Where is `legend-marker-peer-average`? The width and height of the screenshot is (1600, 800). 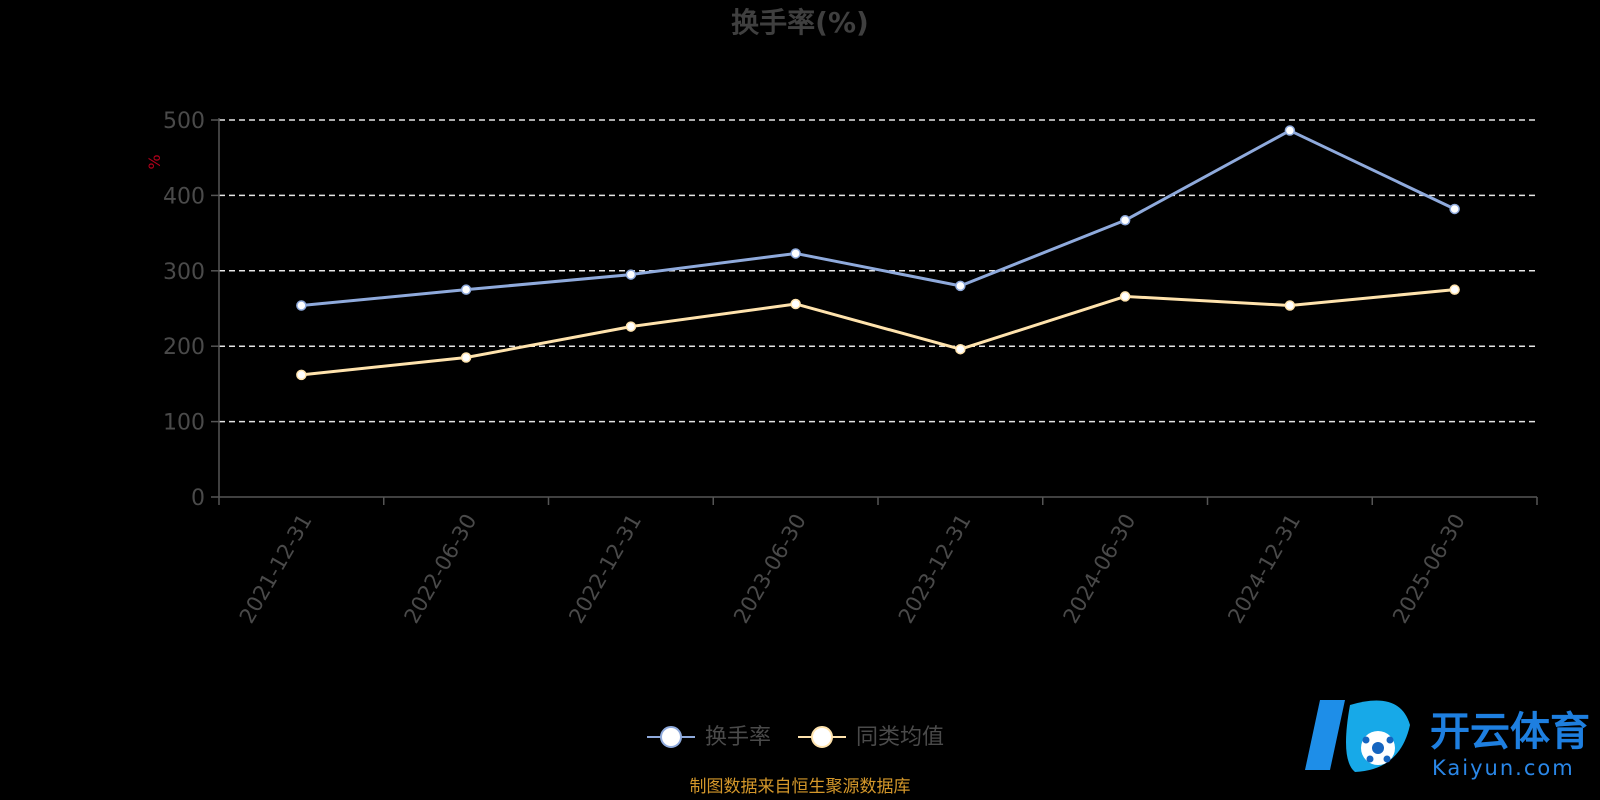 legend-marker-peer-average is located at coordinates (822, 737).